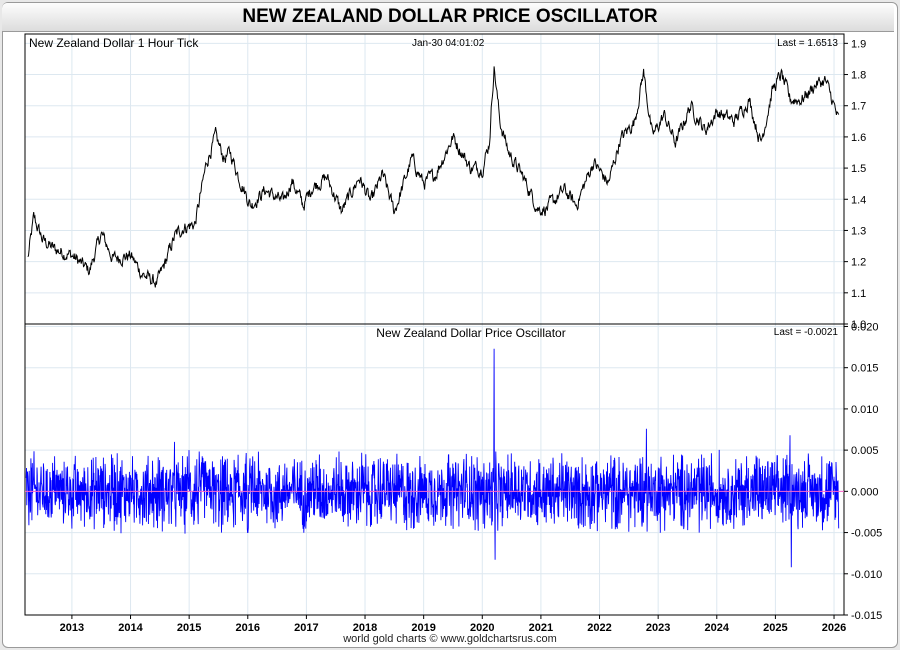 The width and height of the screenshot is (900, 650). I want to click on x-tick-label: 2017, so click(306, 628).